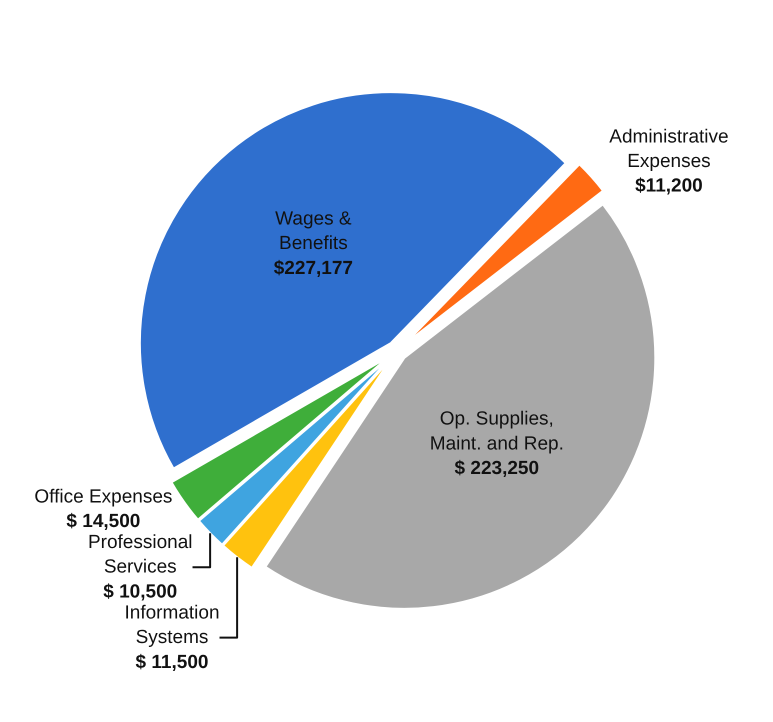 This screenshot has width=773, height=722. I want to click on slice-label: Information Systems, so click(172, 625).